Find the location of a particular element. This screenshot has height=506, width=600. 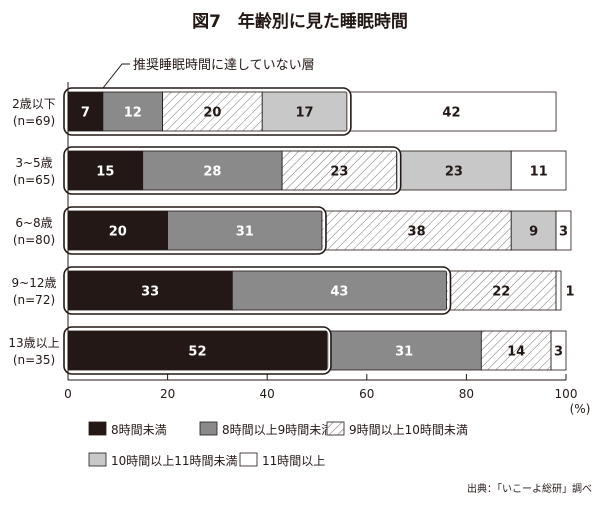

data-label: 1 is located at coordinates (569, 292).